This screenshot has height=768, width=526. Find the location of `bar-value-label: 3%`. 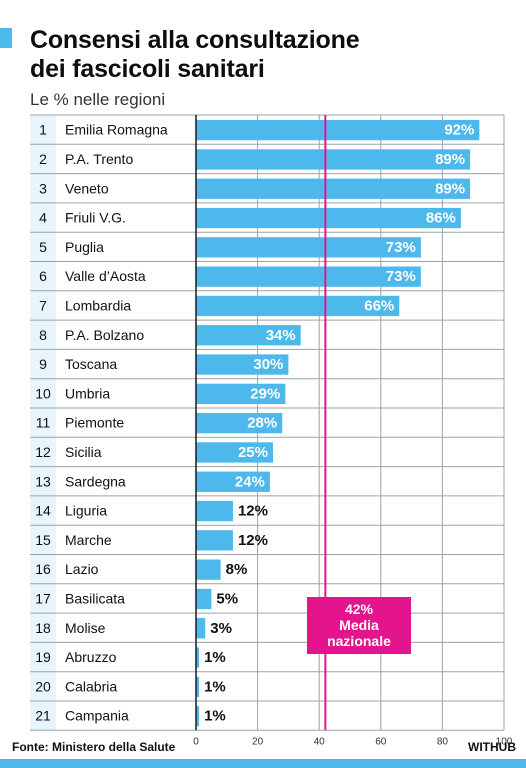

bar-value-label: 3% is located at coordinates (221, 628).